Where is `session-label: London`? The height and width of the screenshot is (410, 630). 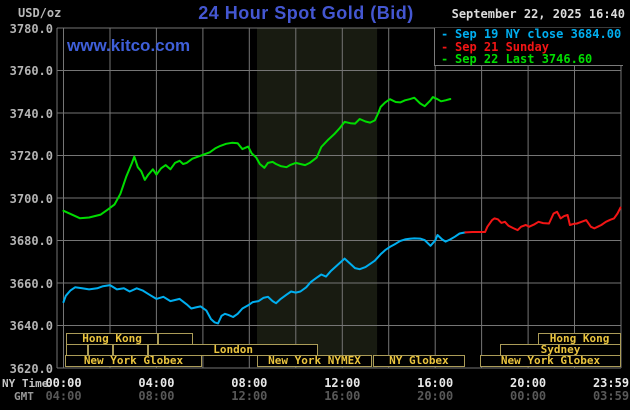
session-label: London is located at coordinates (233, 349).